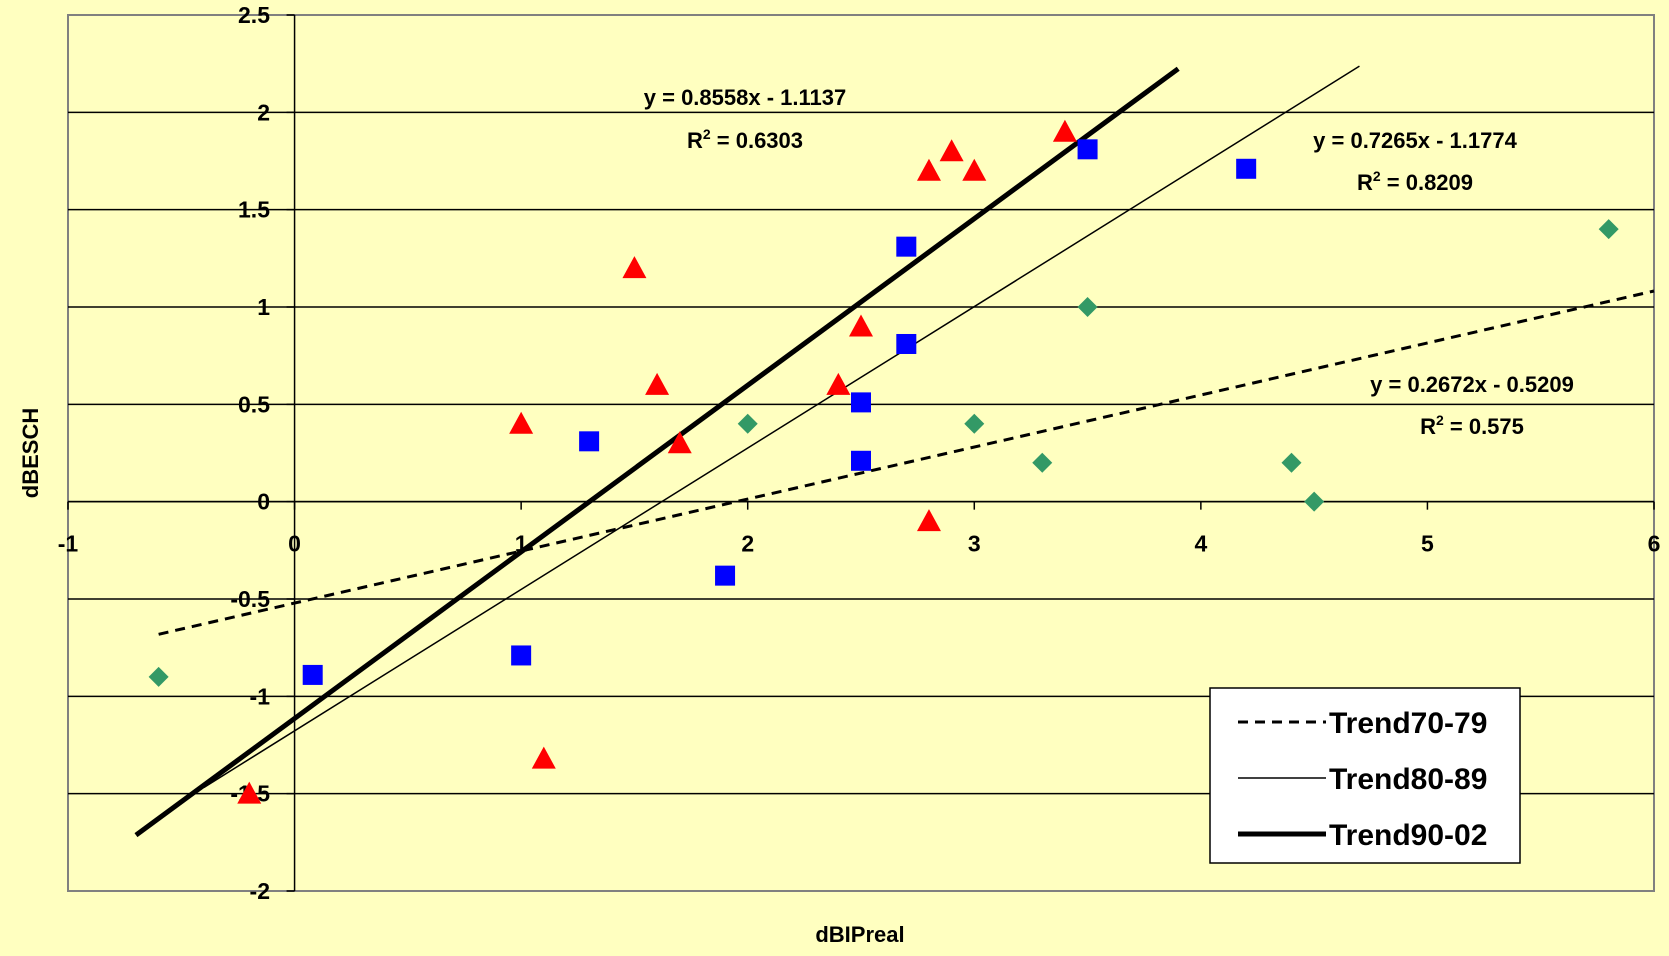  What do you see at coordinates (254, 404) in the screenshot?
I see `y-tick-label: 0.5` at bounding box center [254, 404].